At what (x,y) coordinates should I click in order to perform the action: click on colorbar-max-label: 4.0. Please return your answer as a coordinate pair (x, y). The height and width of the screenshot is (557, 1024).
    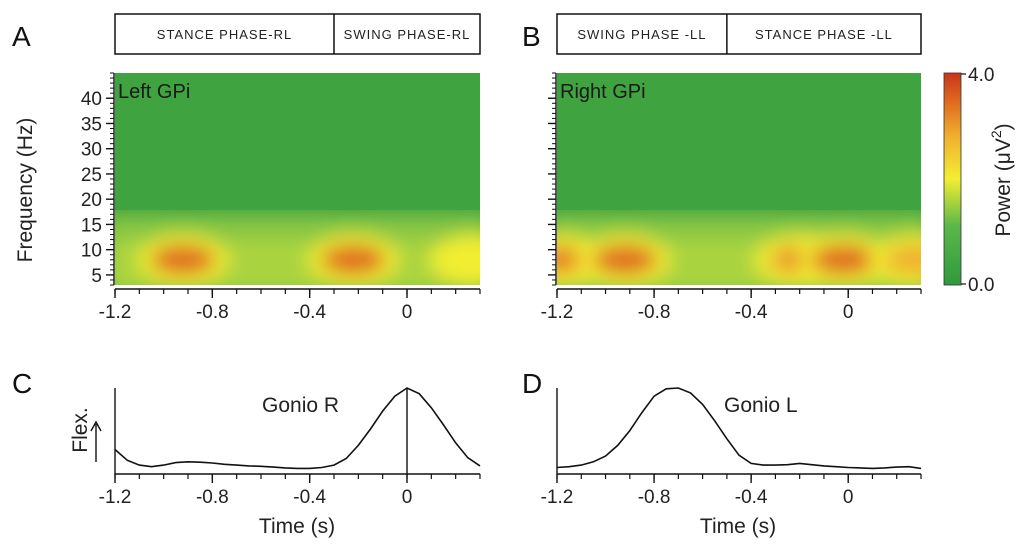
    Looking at the image, I should click on (981, 75).